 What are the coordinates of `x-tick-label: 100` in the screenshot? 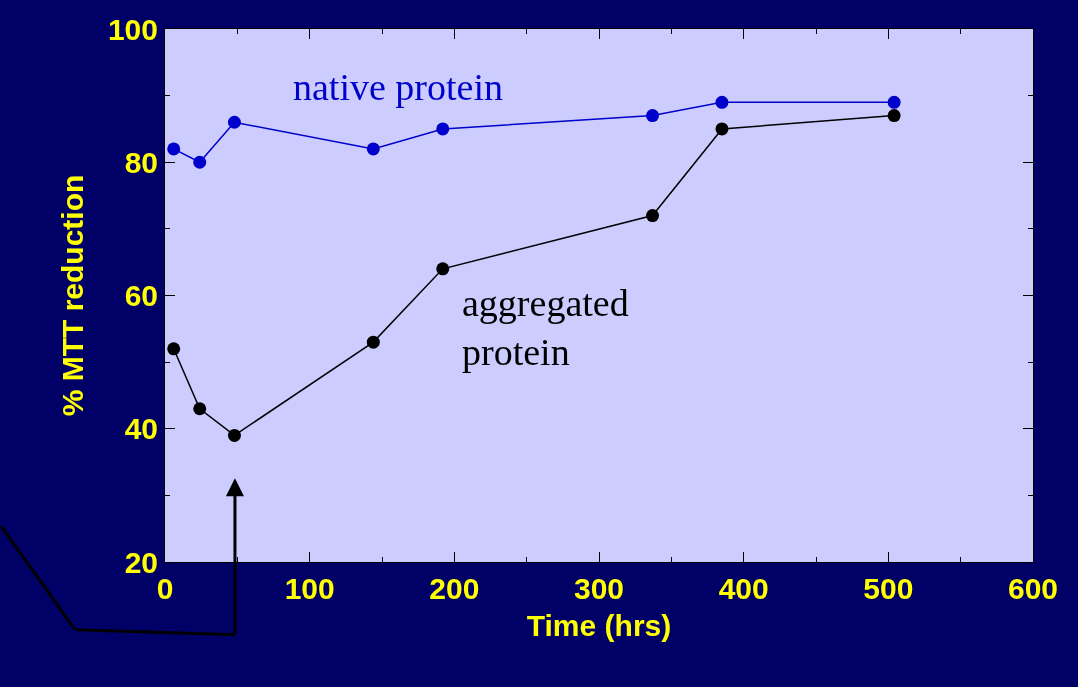 It's located at (309, 588).